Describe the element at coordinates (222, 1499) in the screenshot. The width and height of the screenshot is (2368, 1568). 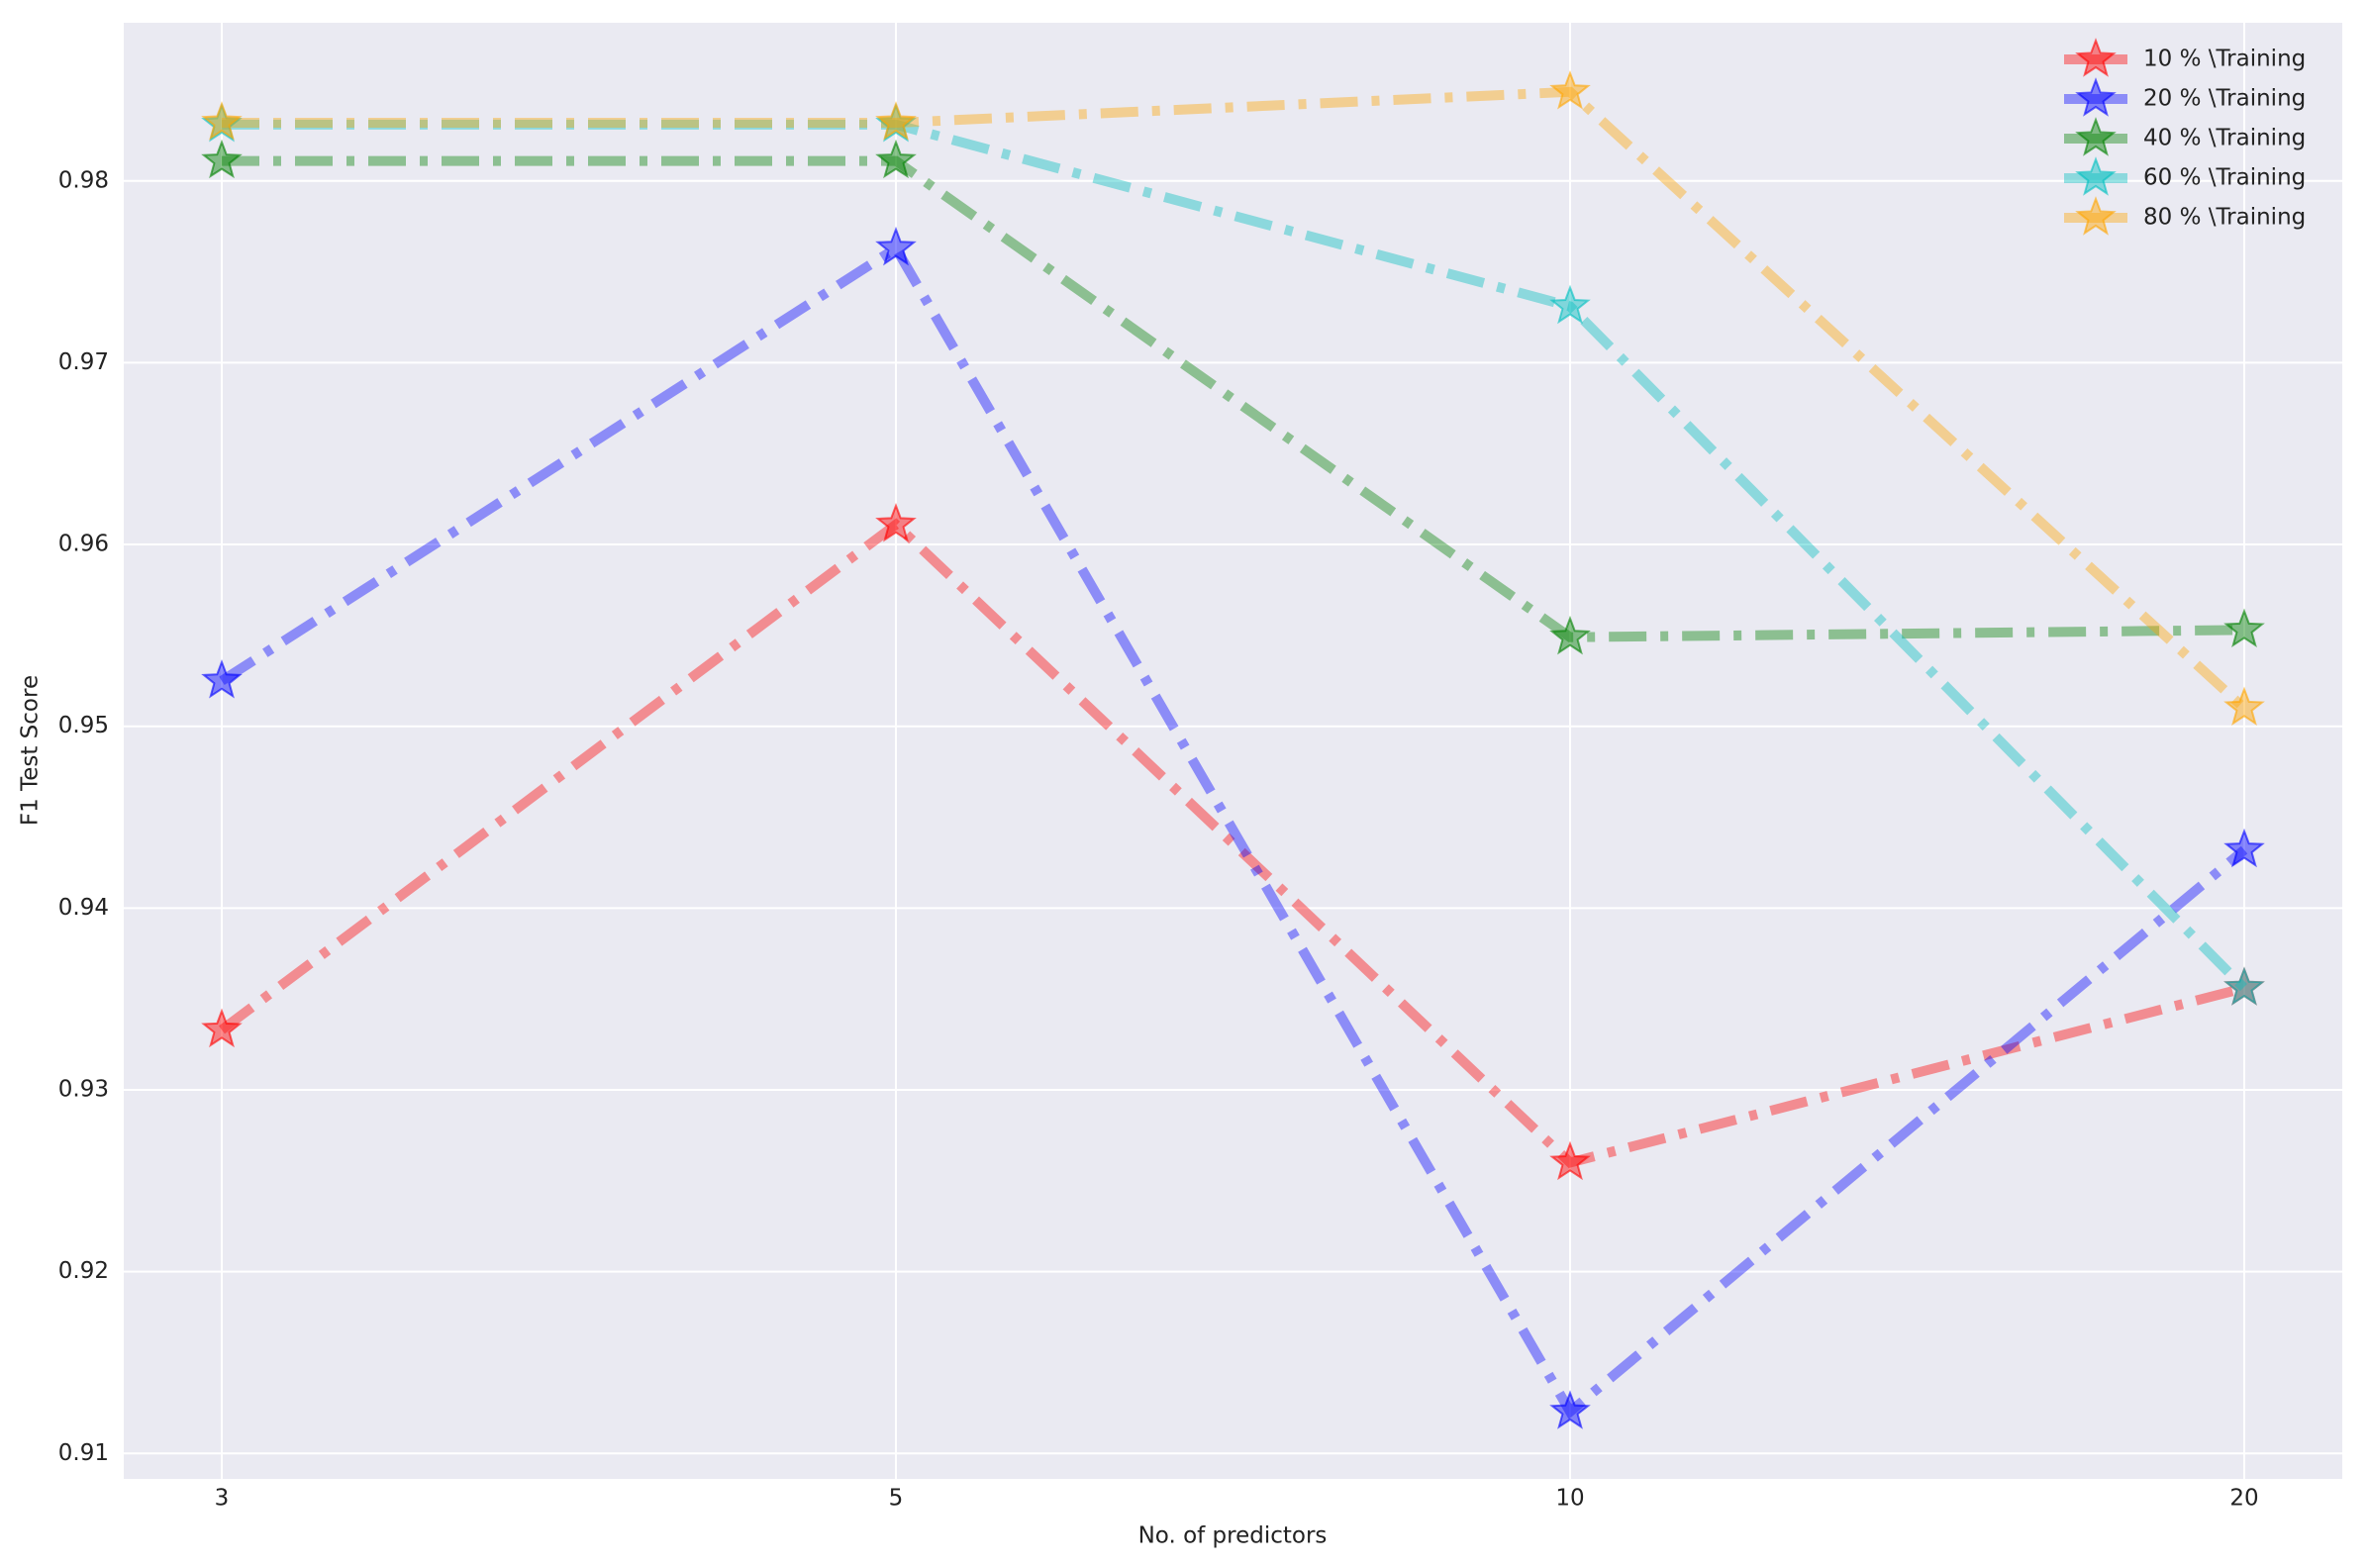
I see `x-tick-label: 3` at that location.